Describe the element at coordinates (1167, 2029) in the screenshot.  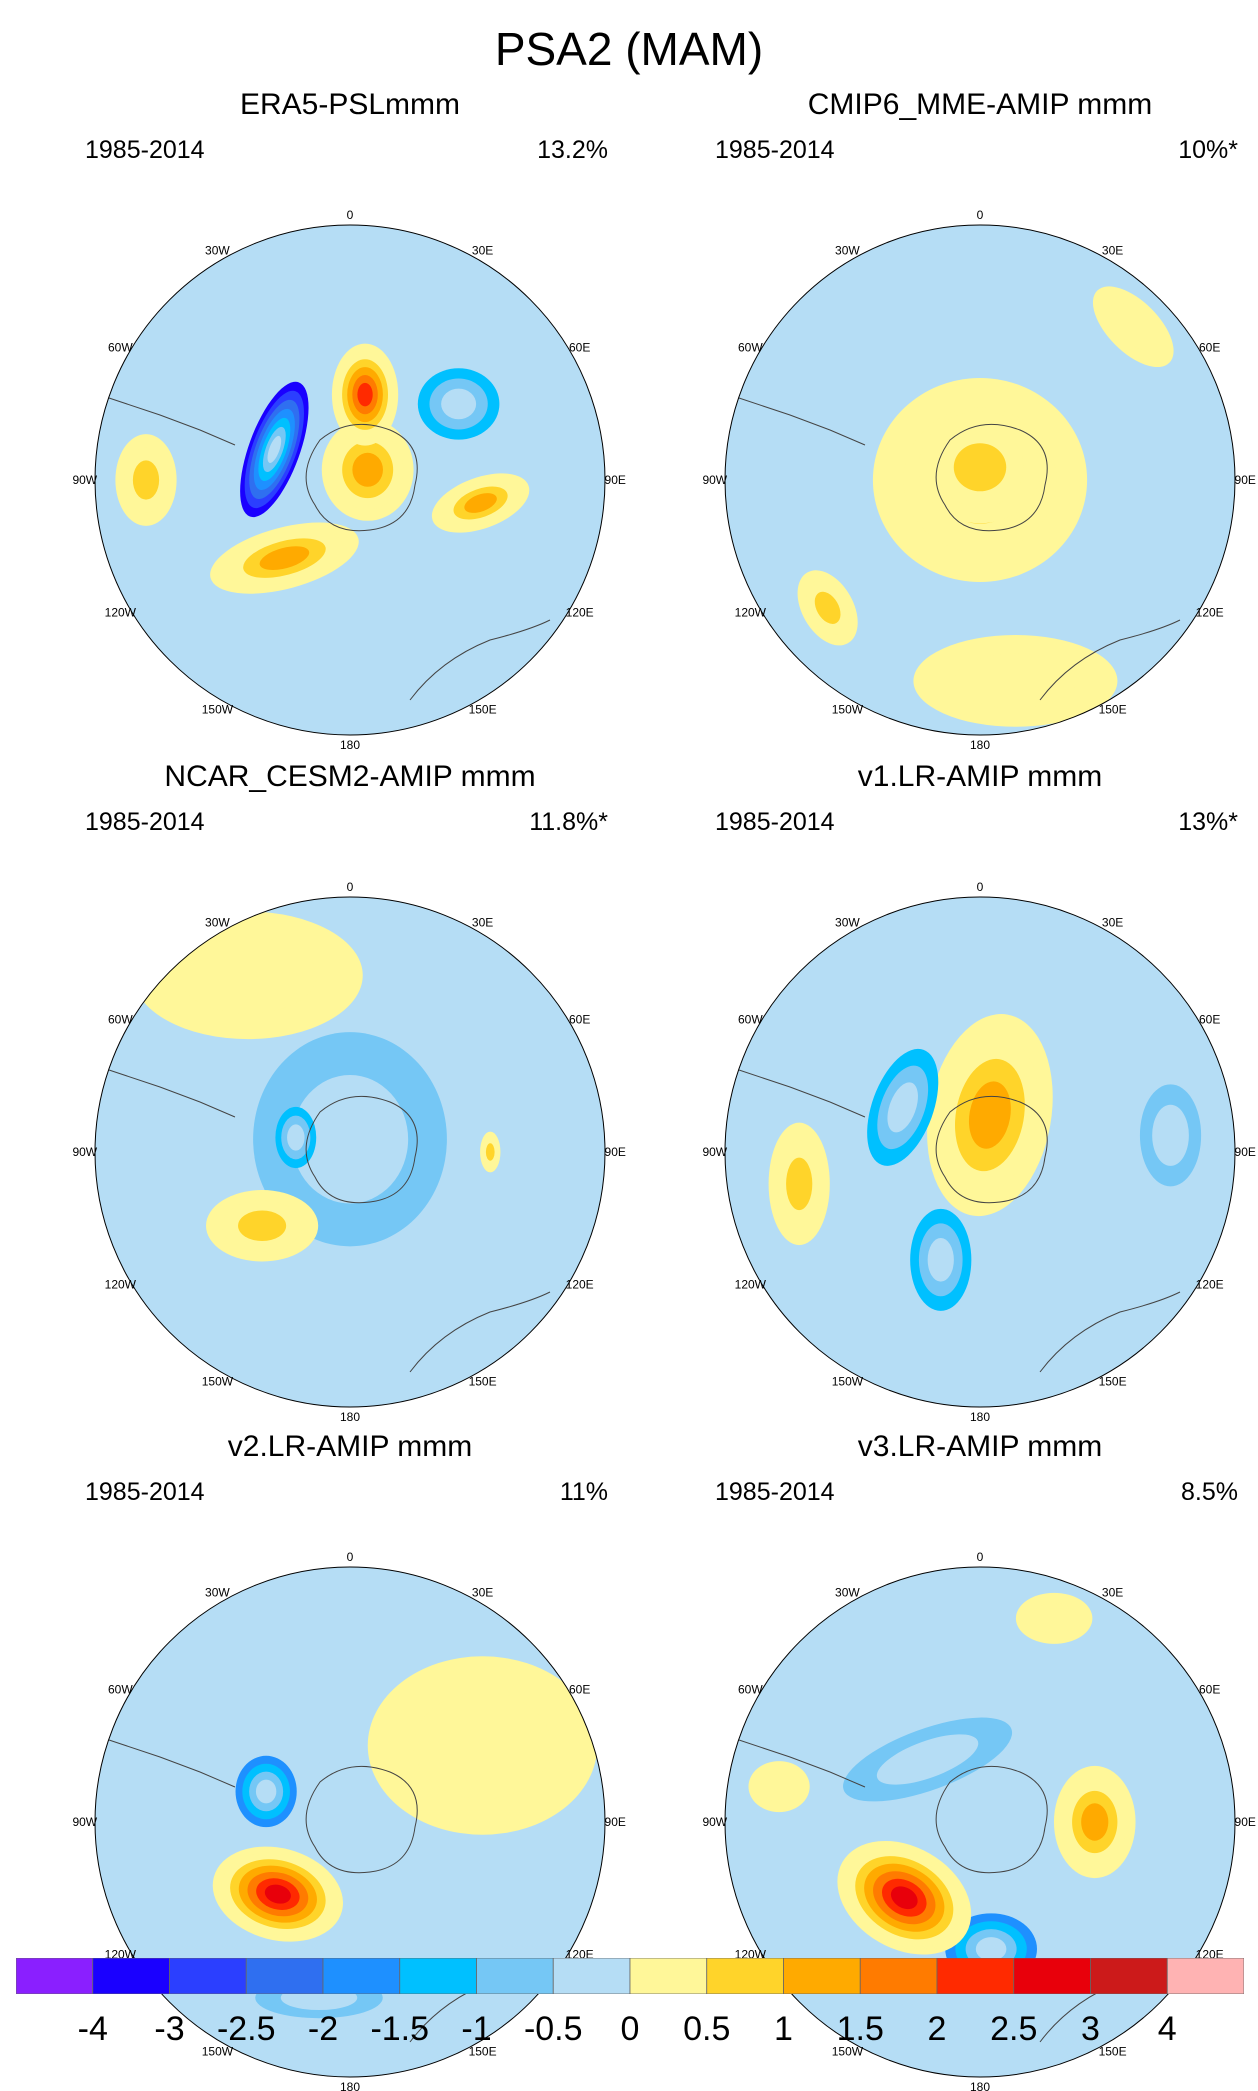
I see `colorbar-tick-label: 4` at that location.